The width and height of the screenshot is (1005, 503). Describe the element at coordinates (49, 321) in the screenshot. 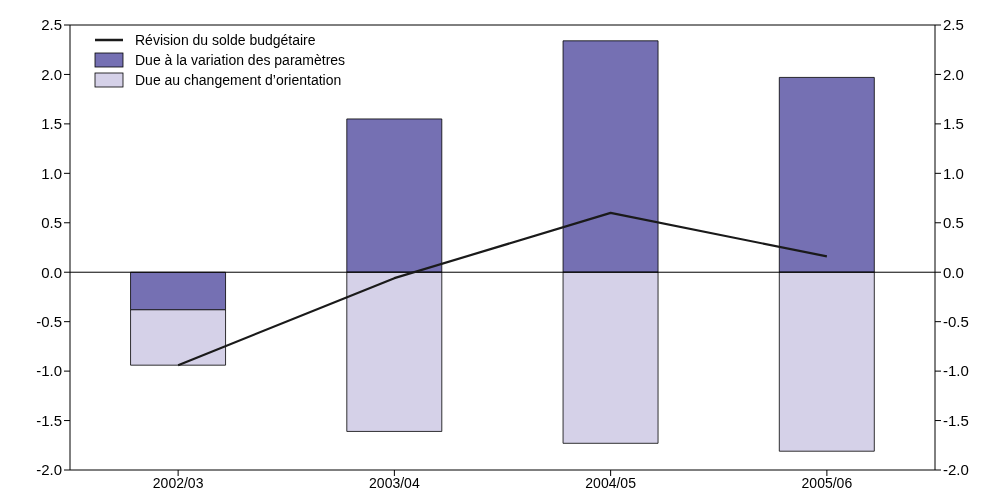

I see `y-tick-label: -0.5` at that location.